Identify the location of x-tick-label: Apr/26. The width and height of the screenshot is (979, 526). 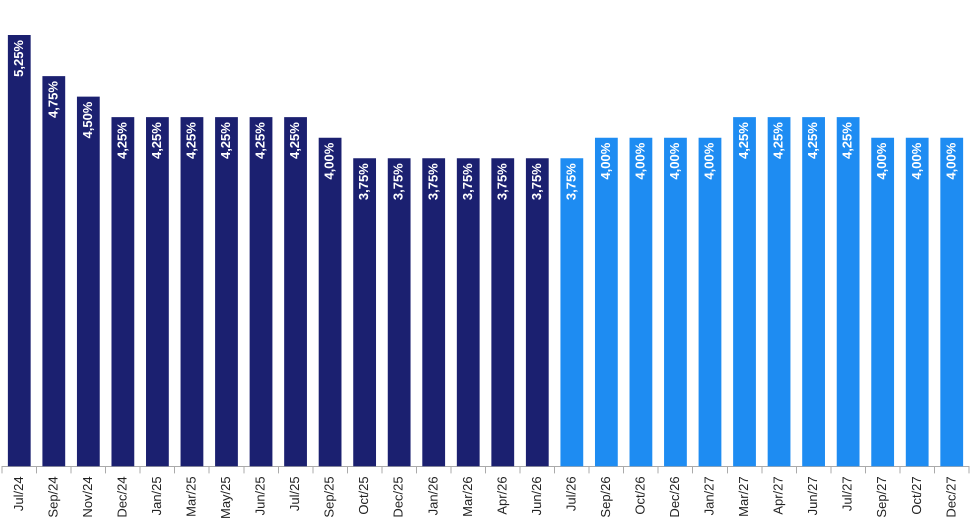
(502, 495).